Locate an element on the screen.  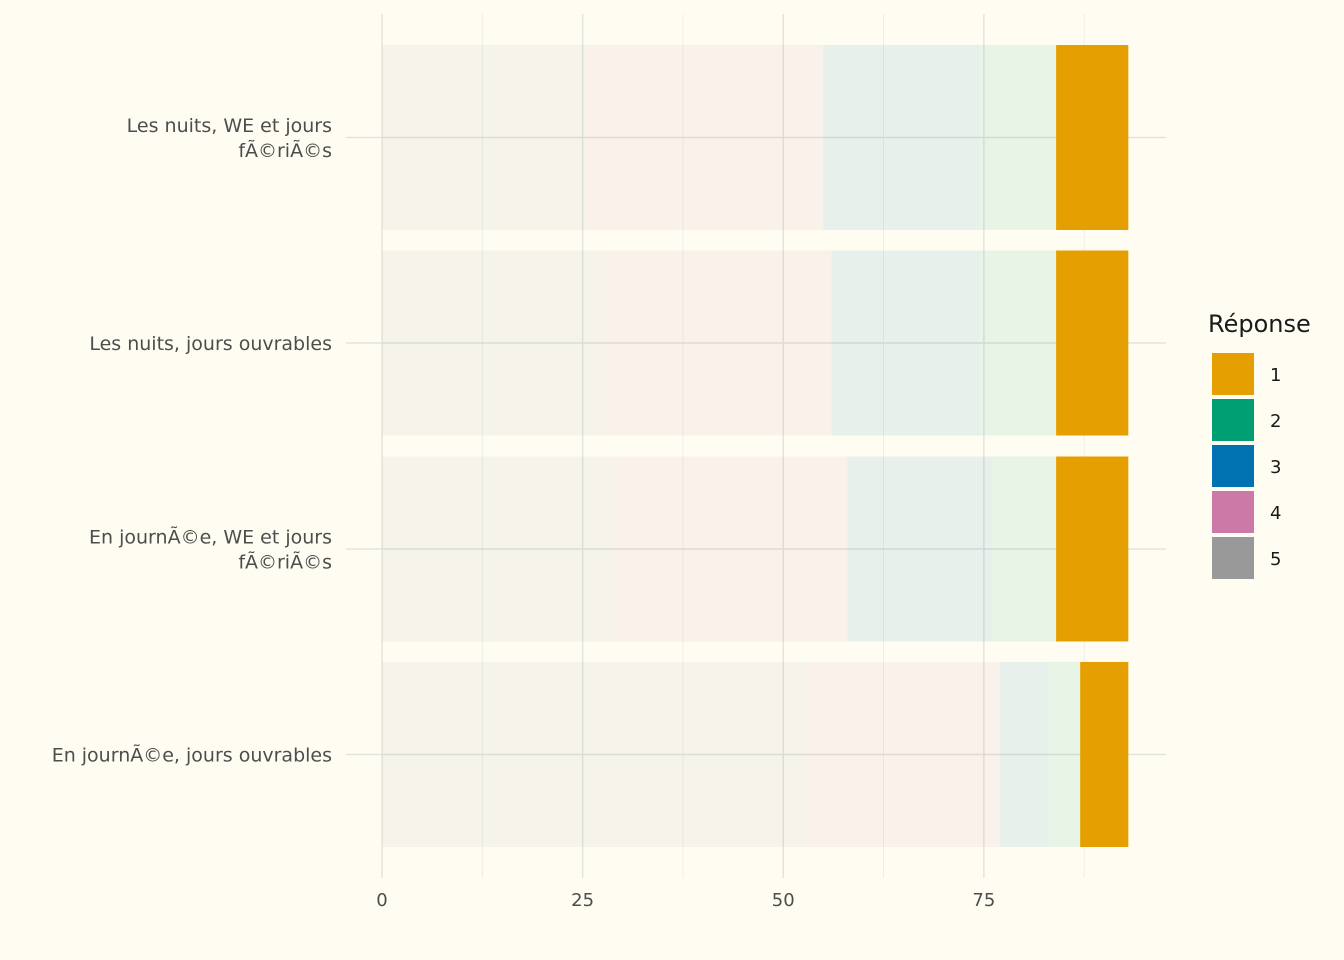
x-tick-label: 0 is located at coordinates (381, 900).